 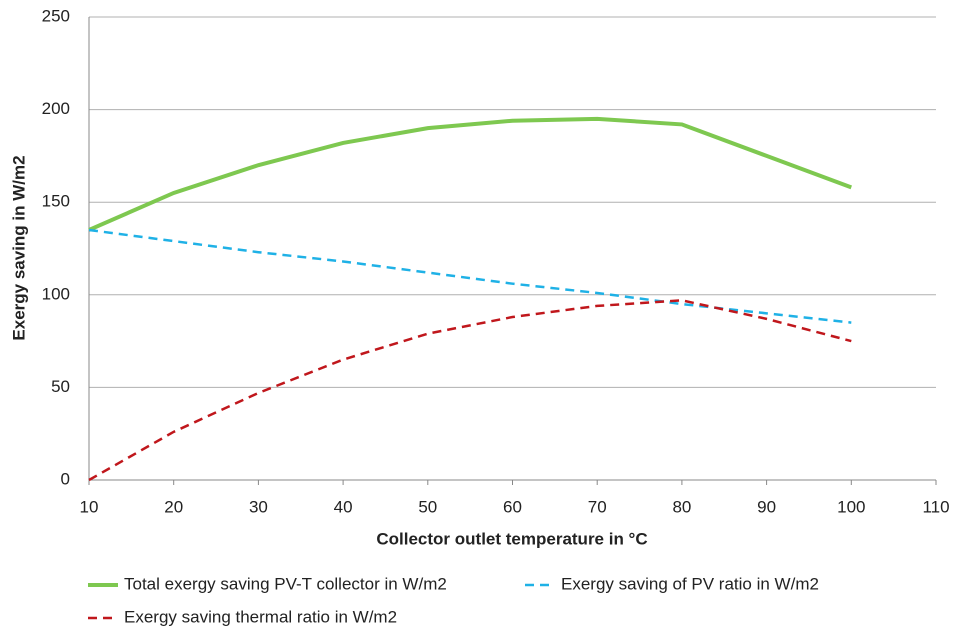 What do you see at coordinates (935, 506) in the screenshot?
I see `x-tick-label: 110` at bounding box center [935, 506].